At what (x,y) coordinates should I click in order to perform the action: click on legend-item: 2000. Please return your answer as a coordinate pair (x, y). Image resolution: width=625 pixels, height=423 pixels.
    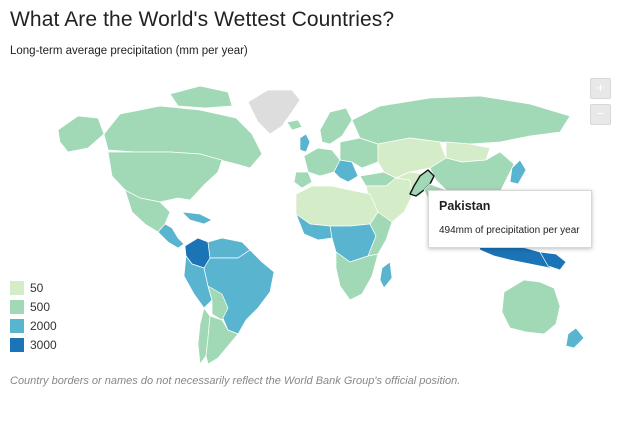
    Looking at the image, I should click on (33, 325).